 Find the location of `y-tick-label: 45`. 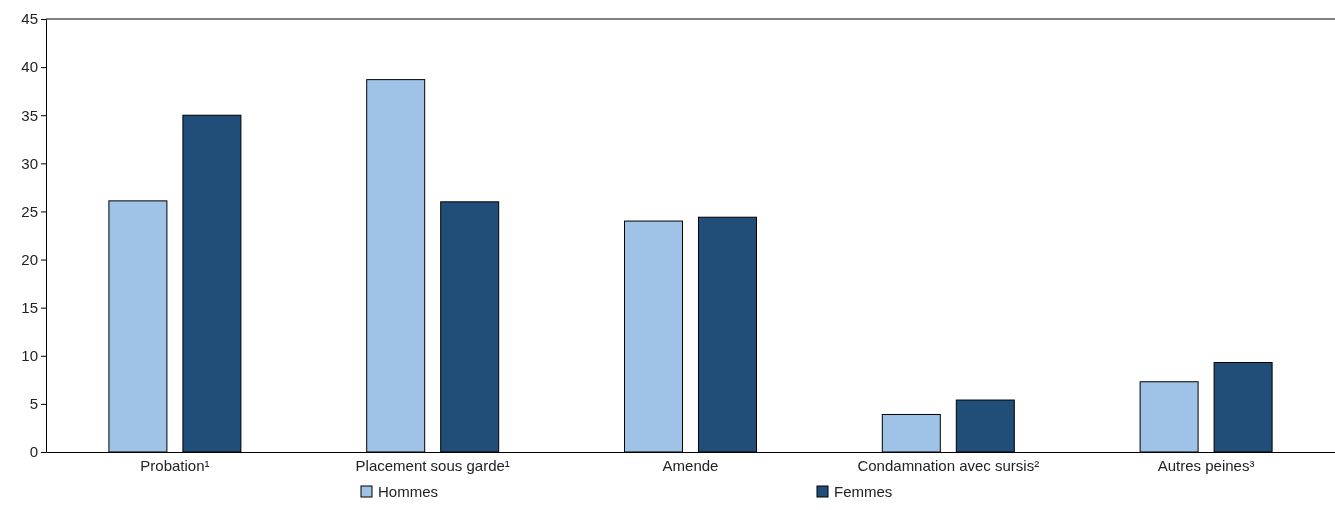

y-tick-label: 45 is located at coordinates (29, 19).